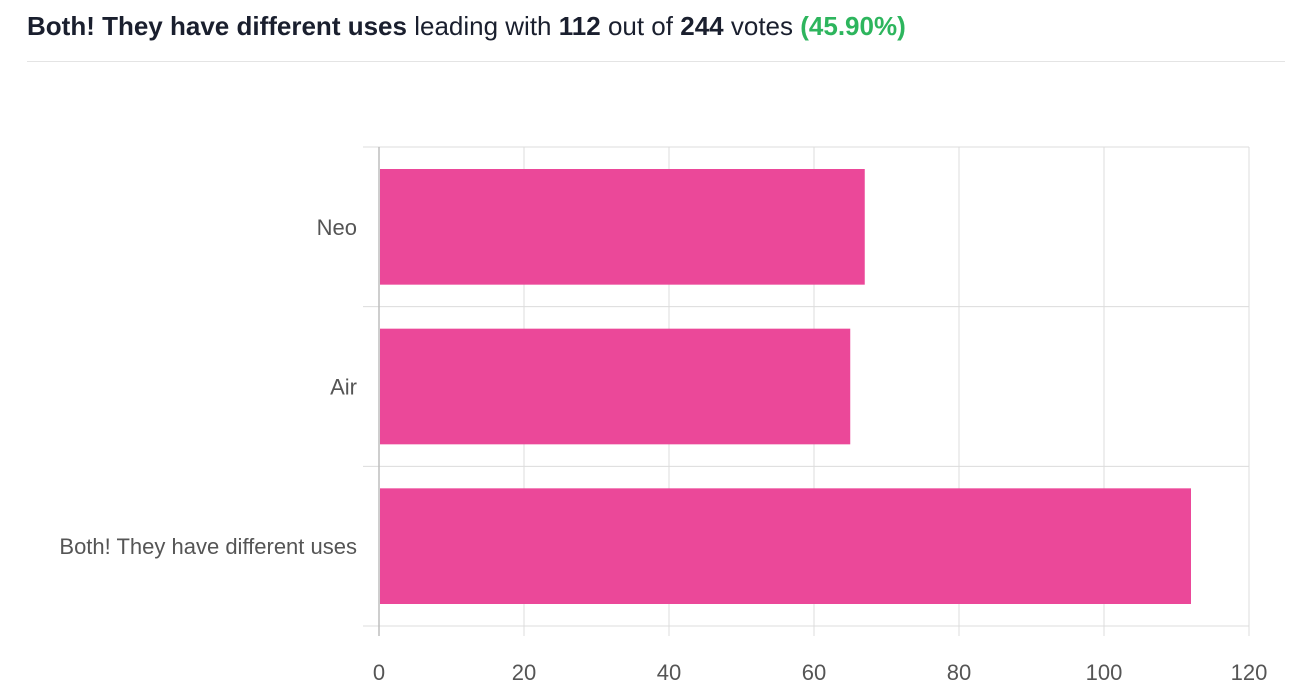 This screenshot has width=1291, height=693. I want to click on out-of-text: out of, so click(640, 26).